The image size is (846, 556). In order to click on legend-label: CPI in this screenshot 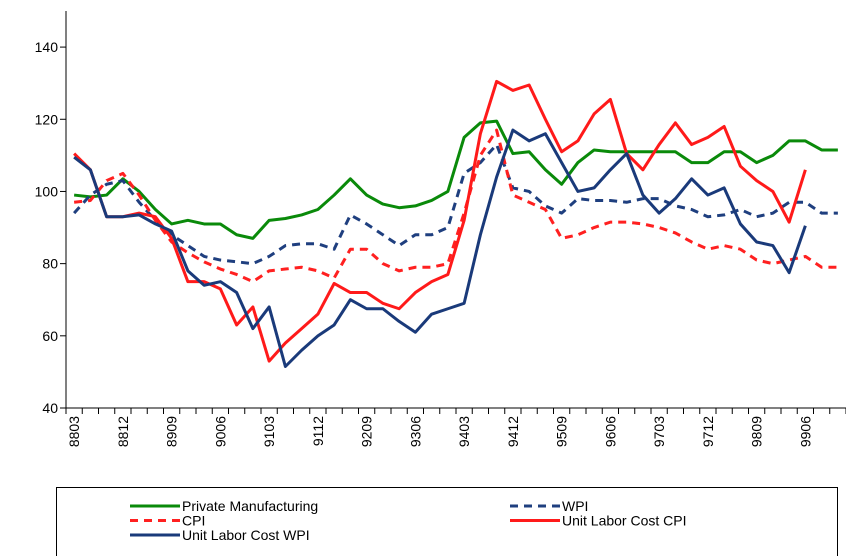, I will do `click(193, 521)`.